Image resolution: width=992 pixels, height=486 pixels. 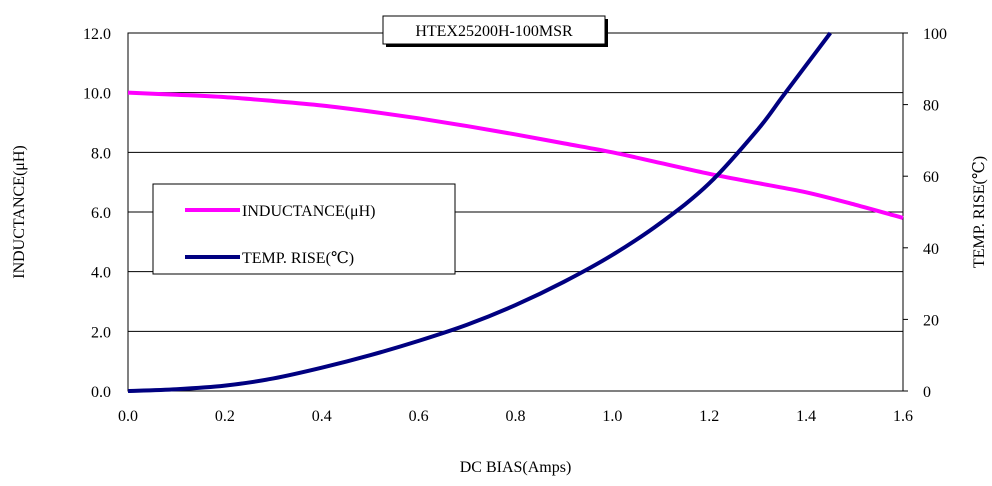 I want to click on x-tick-label: 0.6, so click(x=419, y=416).